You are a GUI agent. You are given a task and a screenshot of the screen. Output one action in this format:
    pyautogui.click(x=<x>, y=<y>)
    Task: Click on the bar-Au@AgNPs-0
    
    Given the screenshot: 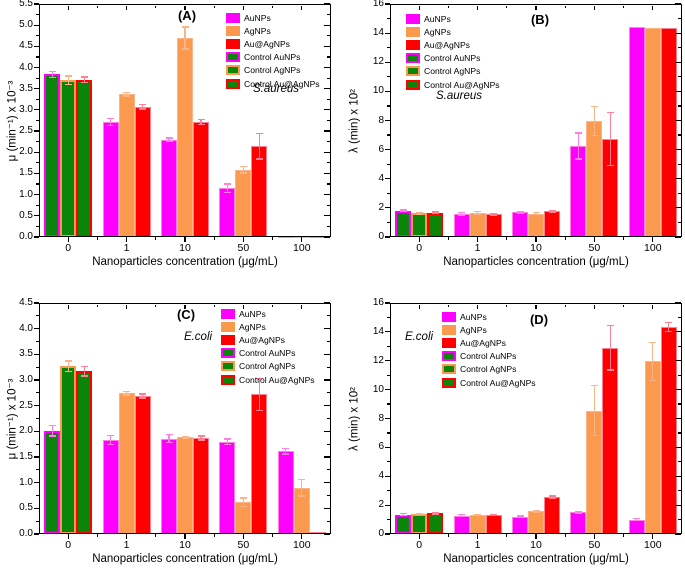 What is the action you would take?
    pyautogui.click(x=84, y=452)
    